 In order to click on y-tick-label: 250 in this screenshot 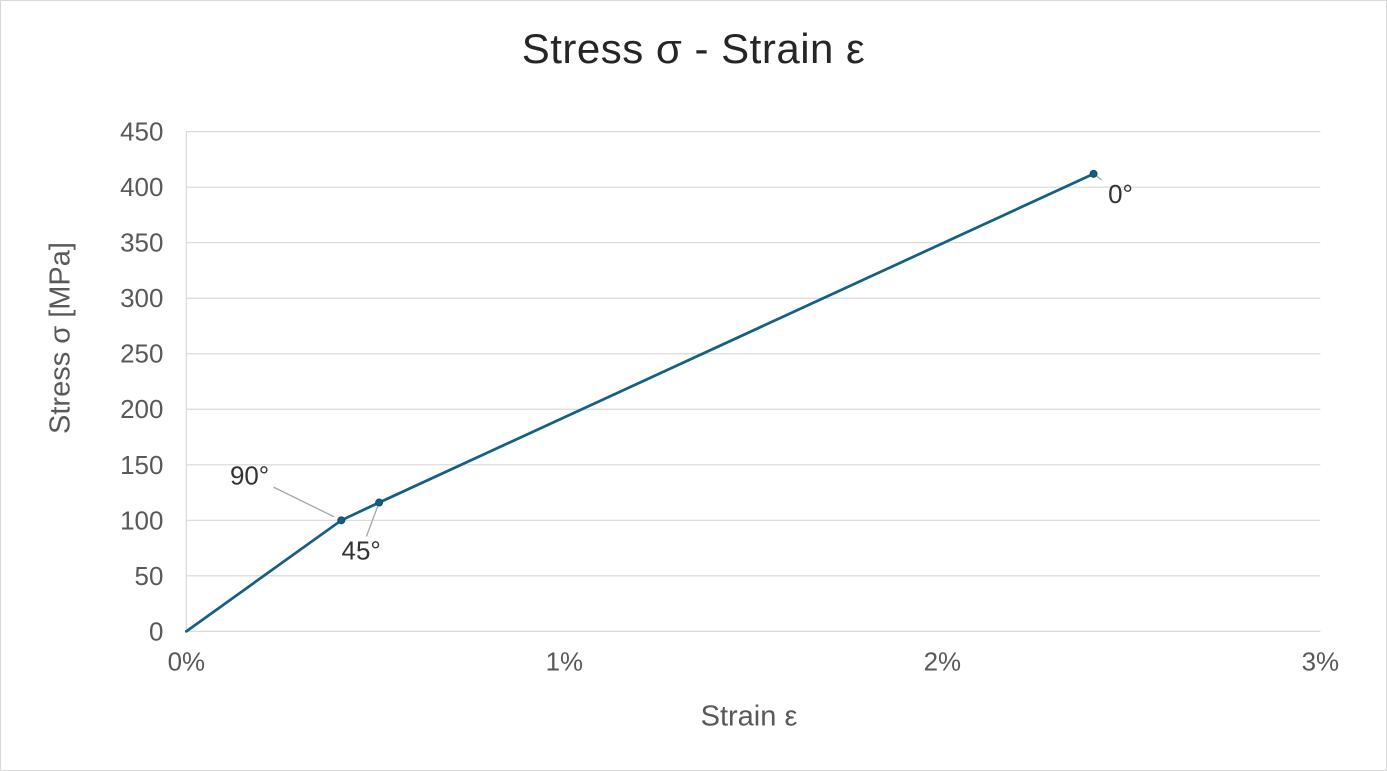, I will do `click(141, 355)`.